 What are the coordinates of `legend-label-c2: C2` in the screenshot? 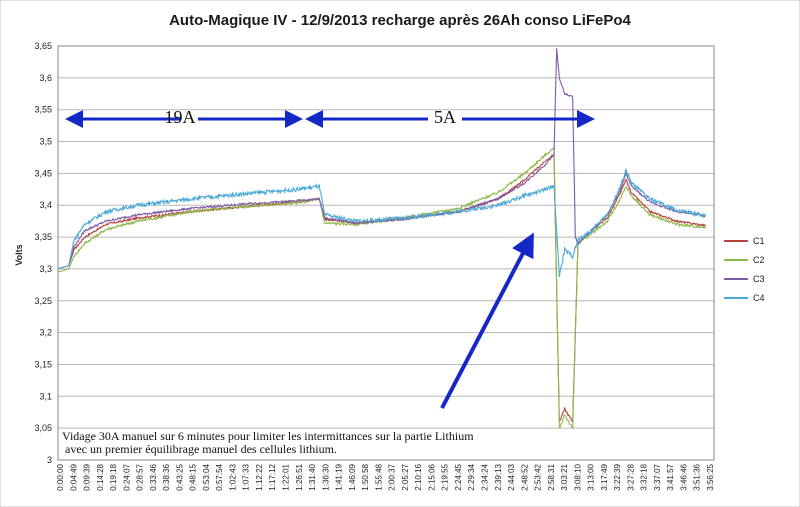 It's located at (759, 260).